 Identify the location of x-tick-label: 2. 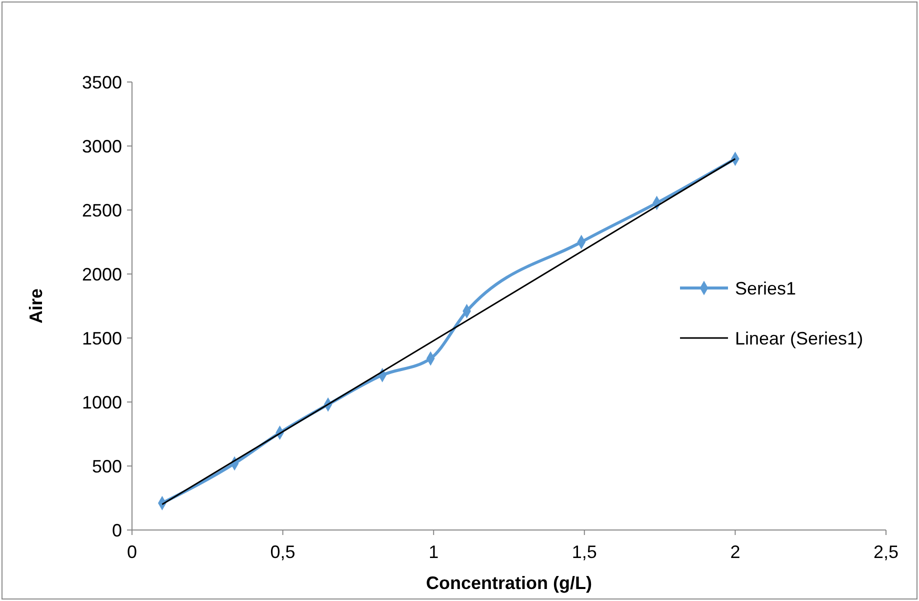
(735, 552).